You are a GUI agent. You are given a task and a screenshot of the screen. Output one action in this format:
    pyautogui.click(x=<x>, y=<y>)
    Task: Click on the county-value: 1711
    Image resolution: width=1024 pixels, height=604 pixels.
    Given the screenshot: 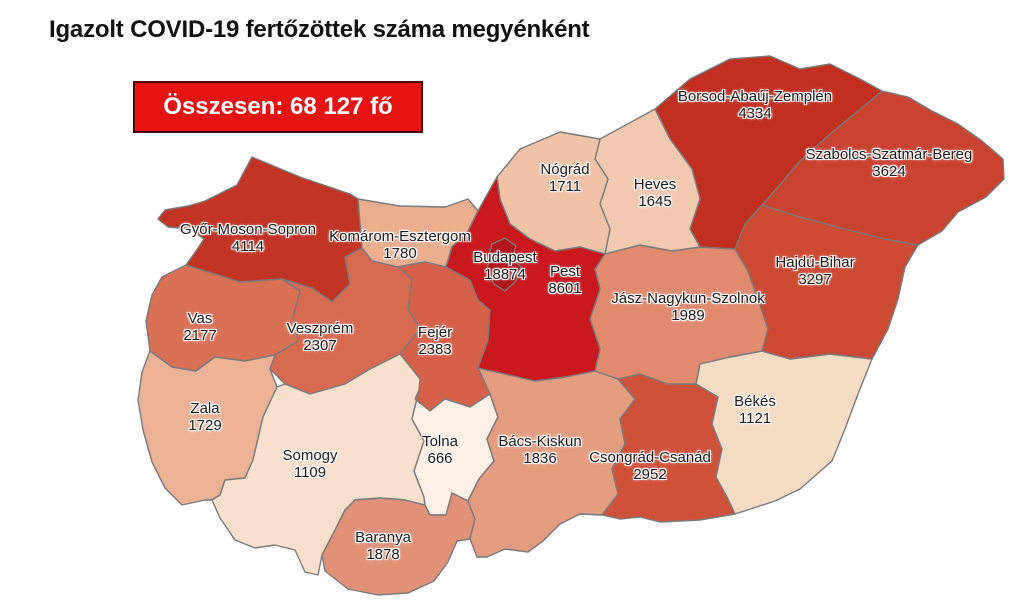 What is the action you would take?
    pyautogui.click(x=565, y=186)
    